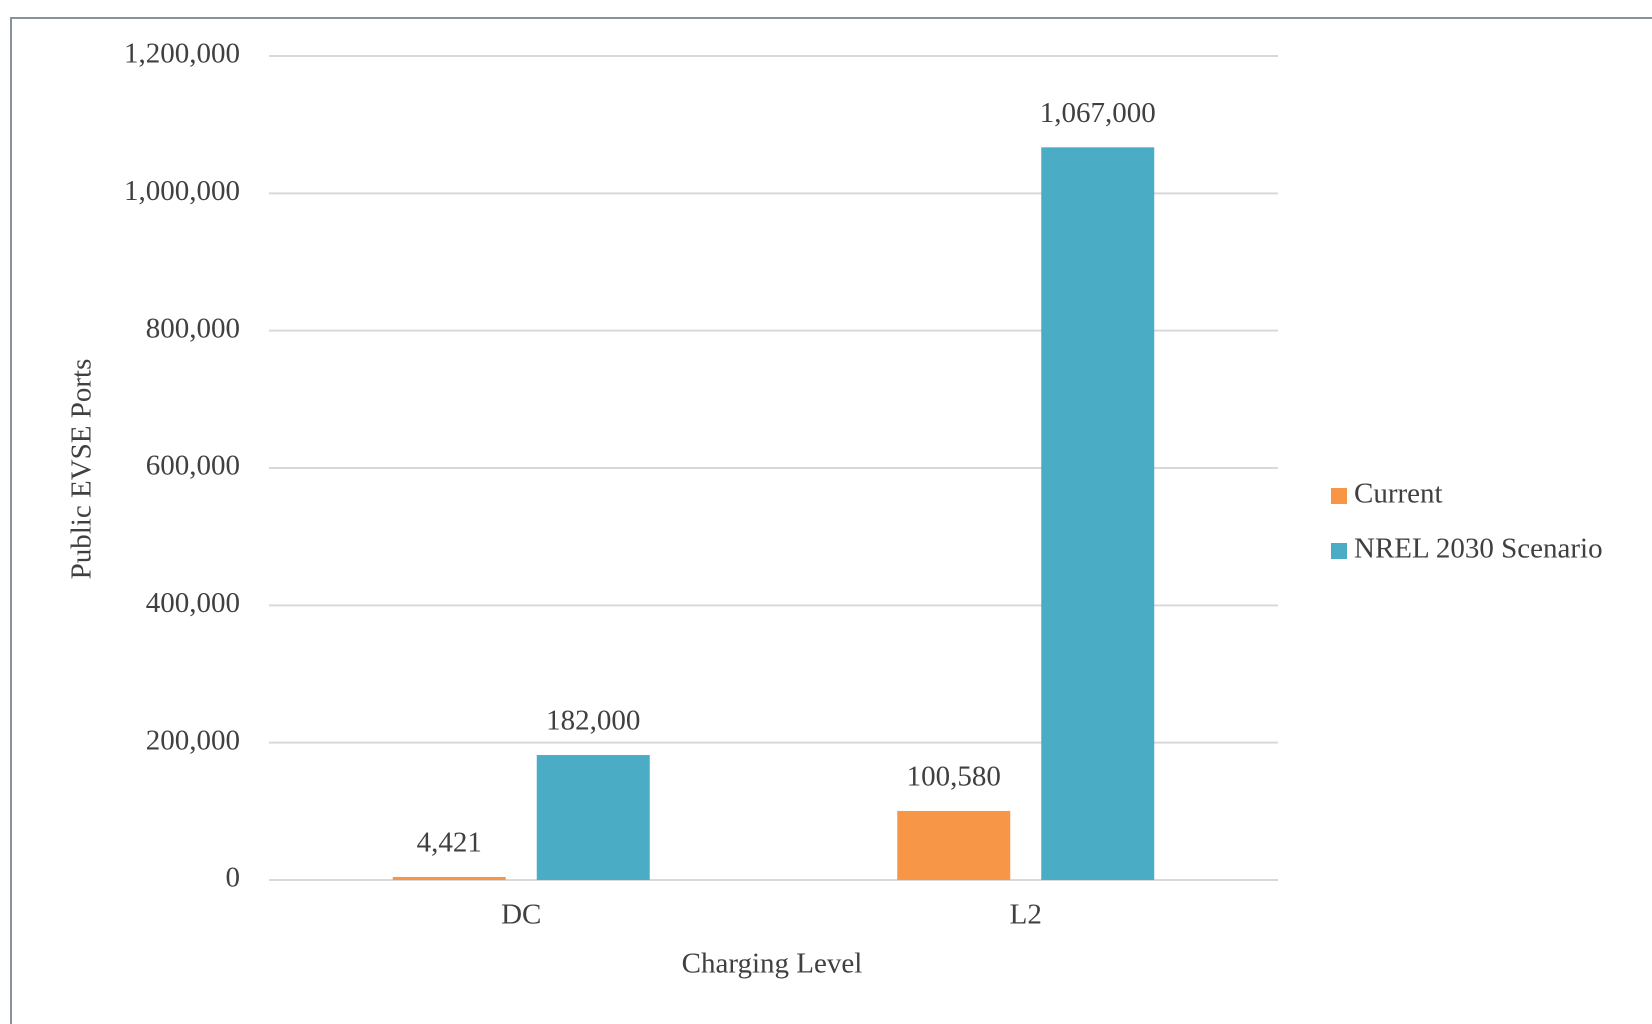  Describe the element at coordinates (954, 777) in the screenshot. I see `data-label: 100,580` at that location.